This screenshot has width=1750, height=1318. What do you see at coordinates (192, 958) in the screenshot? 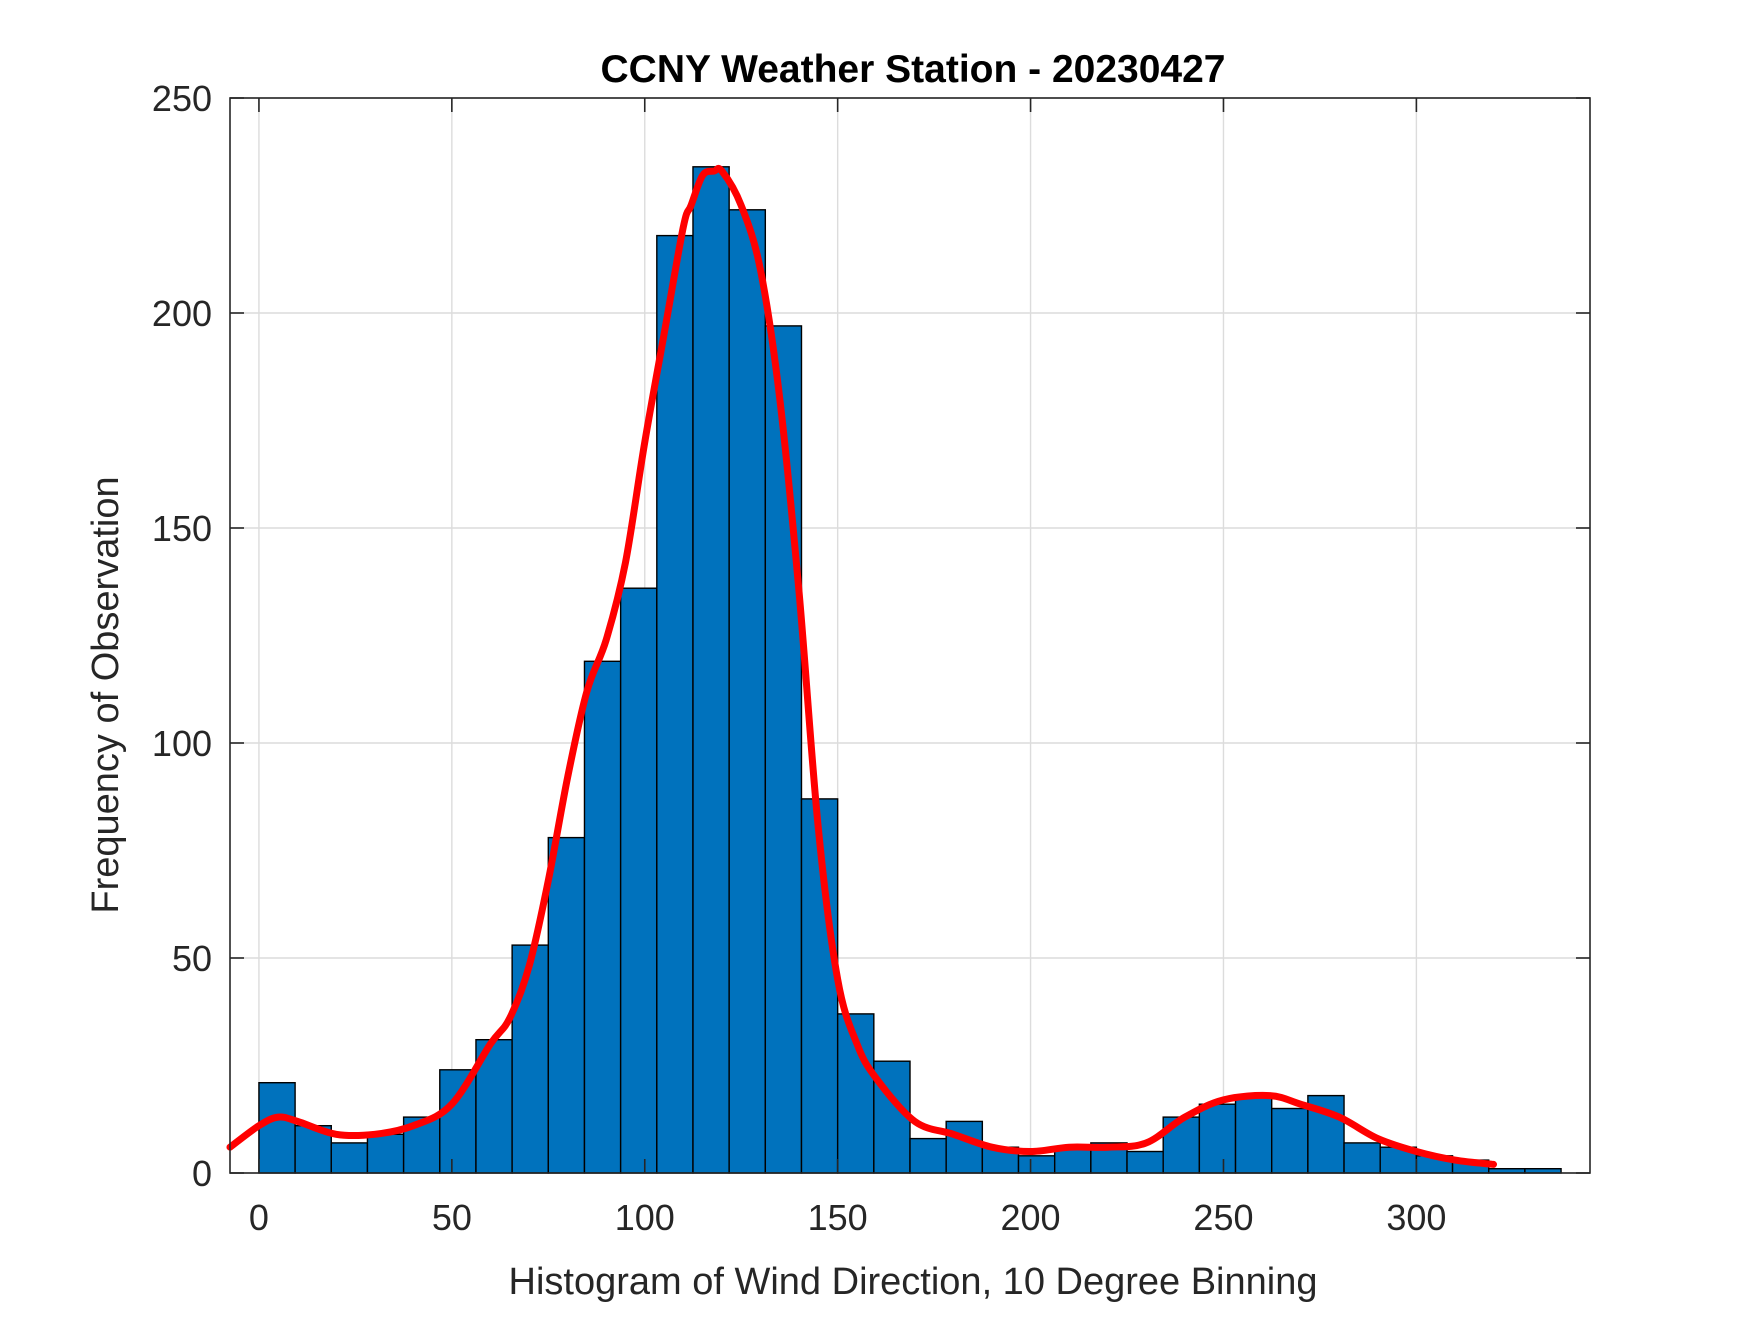
I see `y-tick-label: 50` at bounding box center [192, 958].